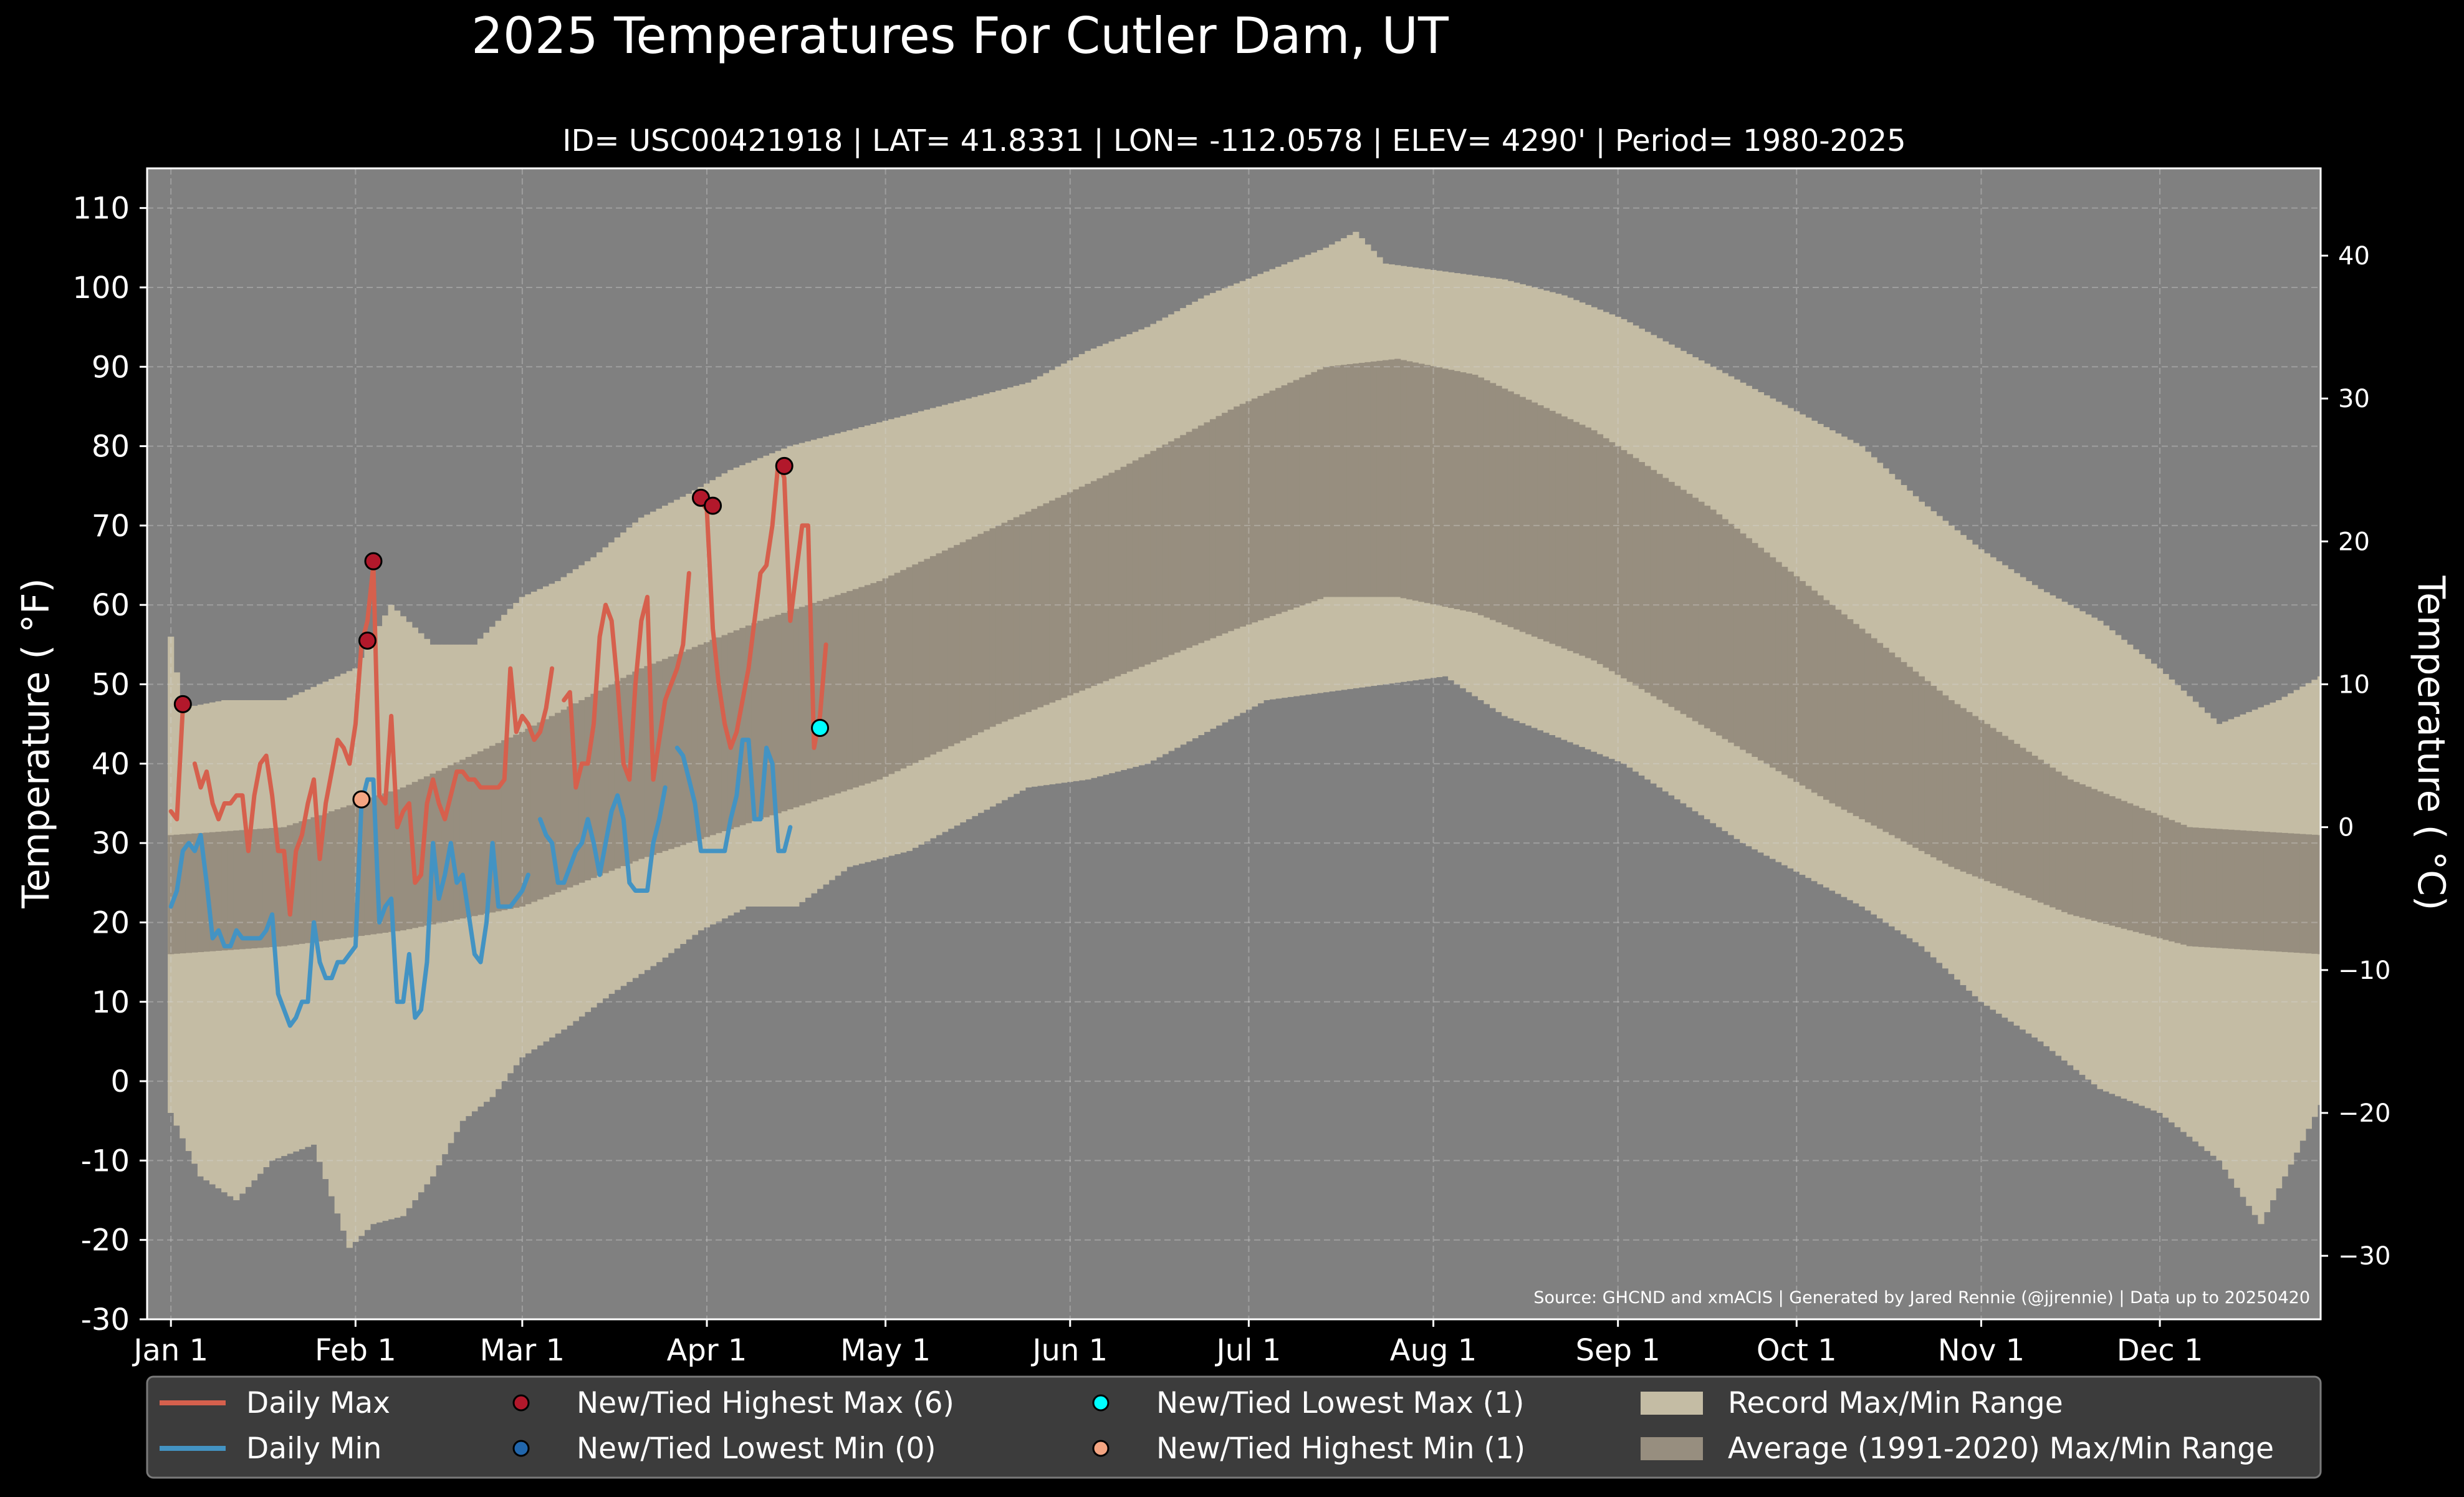 The image size is (2464, 1497). I want to click on y-tick-label-left: 90, so click(111, 367).